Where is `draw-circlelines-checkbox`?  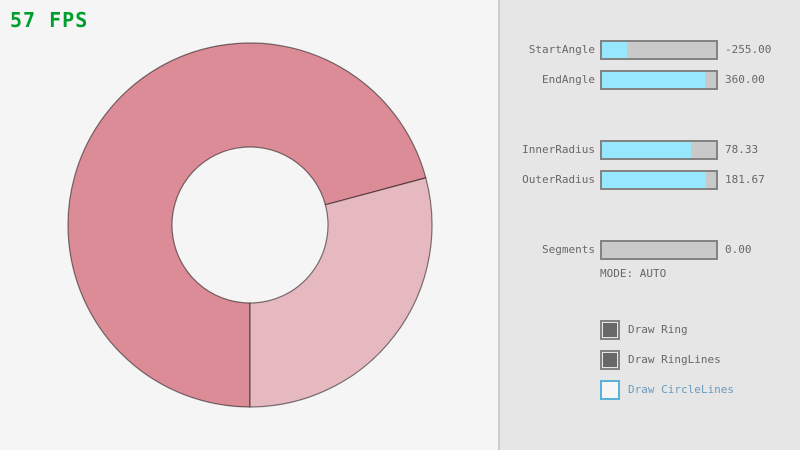 draw-circlelines-checkbox is located at coordinates (610, 390).